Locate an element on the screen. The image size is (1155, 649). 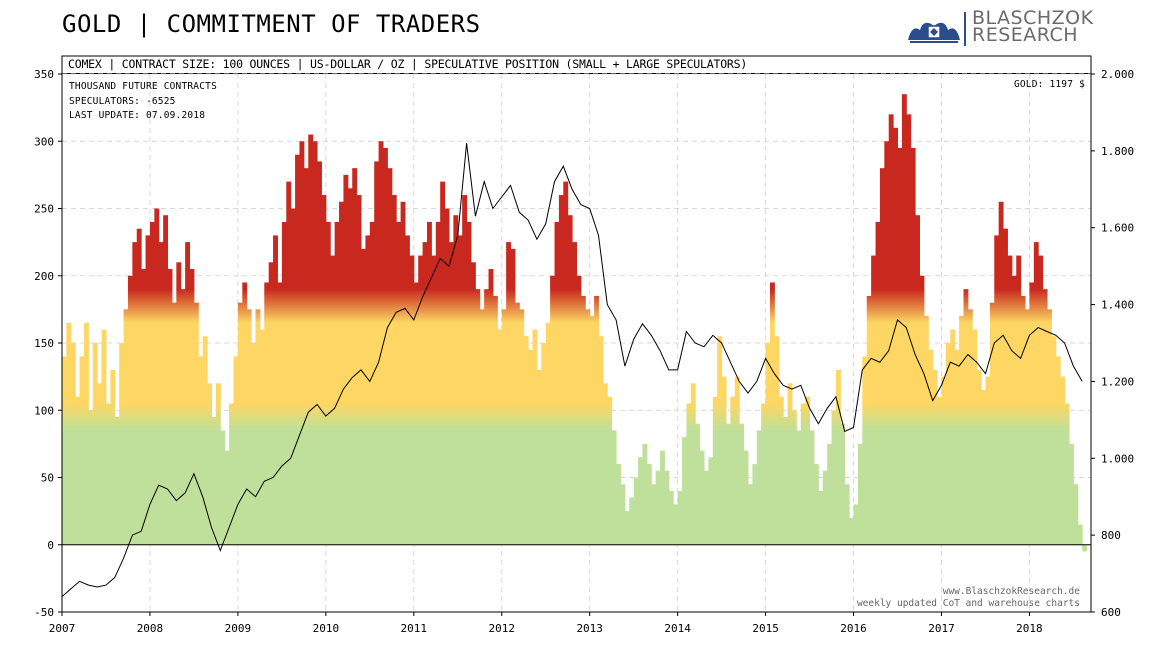
page-title: GOLD | COMMITMENT OF TRADERS is located at coordinates (271, 24).